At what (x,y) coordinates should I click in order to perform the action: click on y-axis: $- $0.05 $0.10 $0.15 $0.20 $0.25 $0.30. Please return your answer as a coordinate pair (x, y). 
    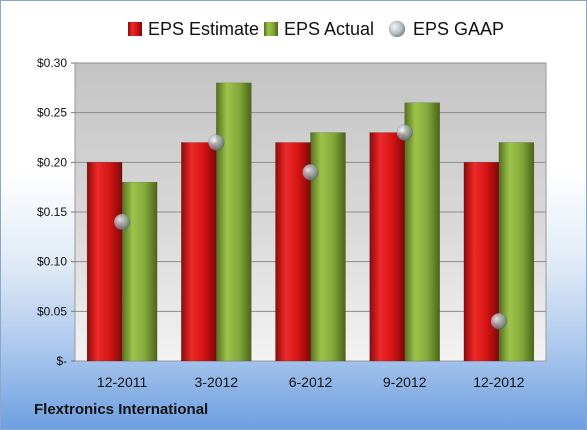
    Looking at the image, I should click on (56, 212).